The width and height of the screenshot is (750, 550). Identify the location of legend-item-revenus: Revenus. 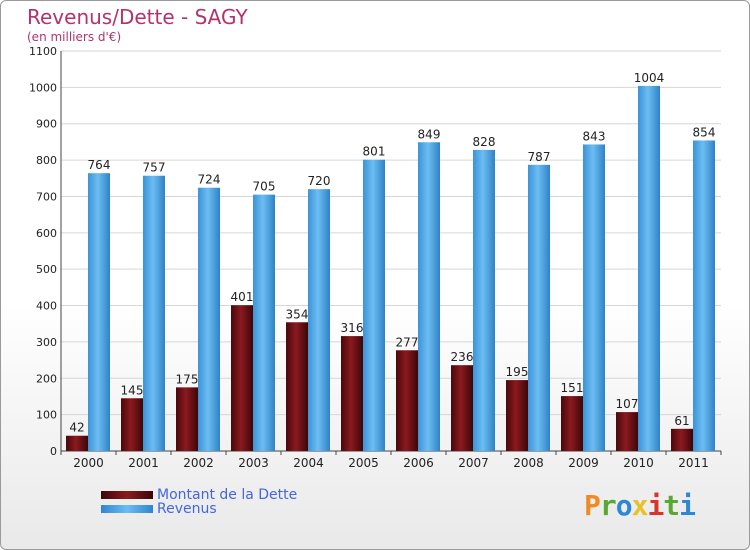
(159, 509).